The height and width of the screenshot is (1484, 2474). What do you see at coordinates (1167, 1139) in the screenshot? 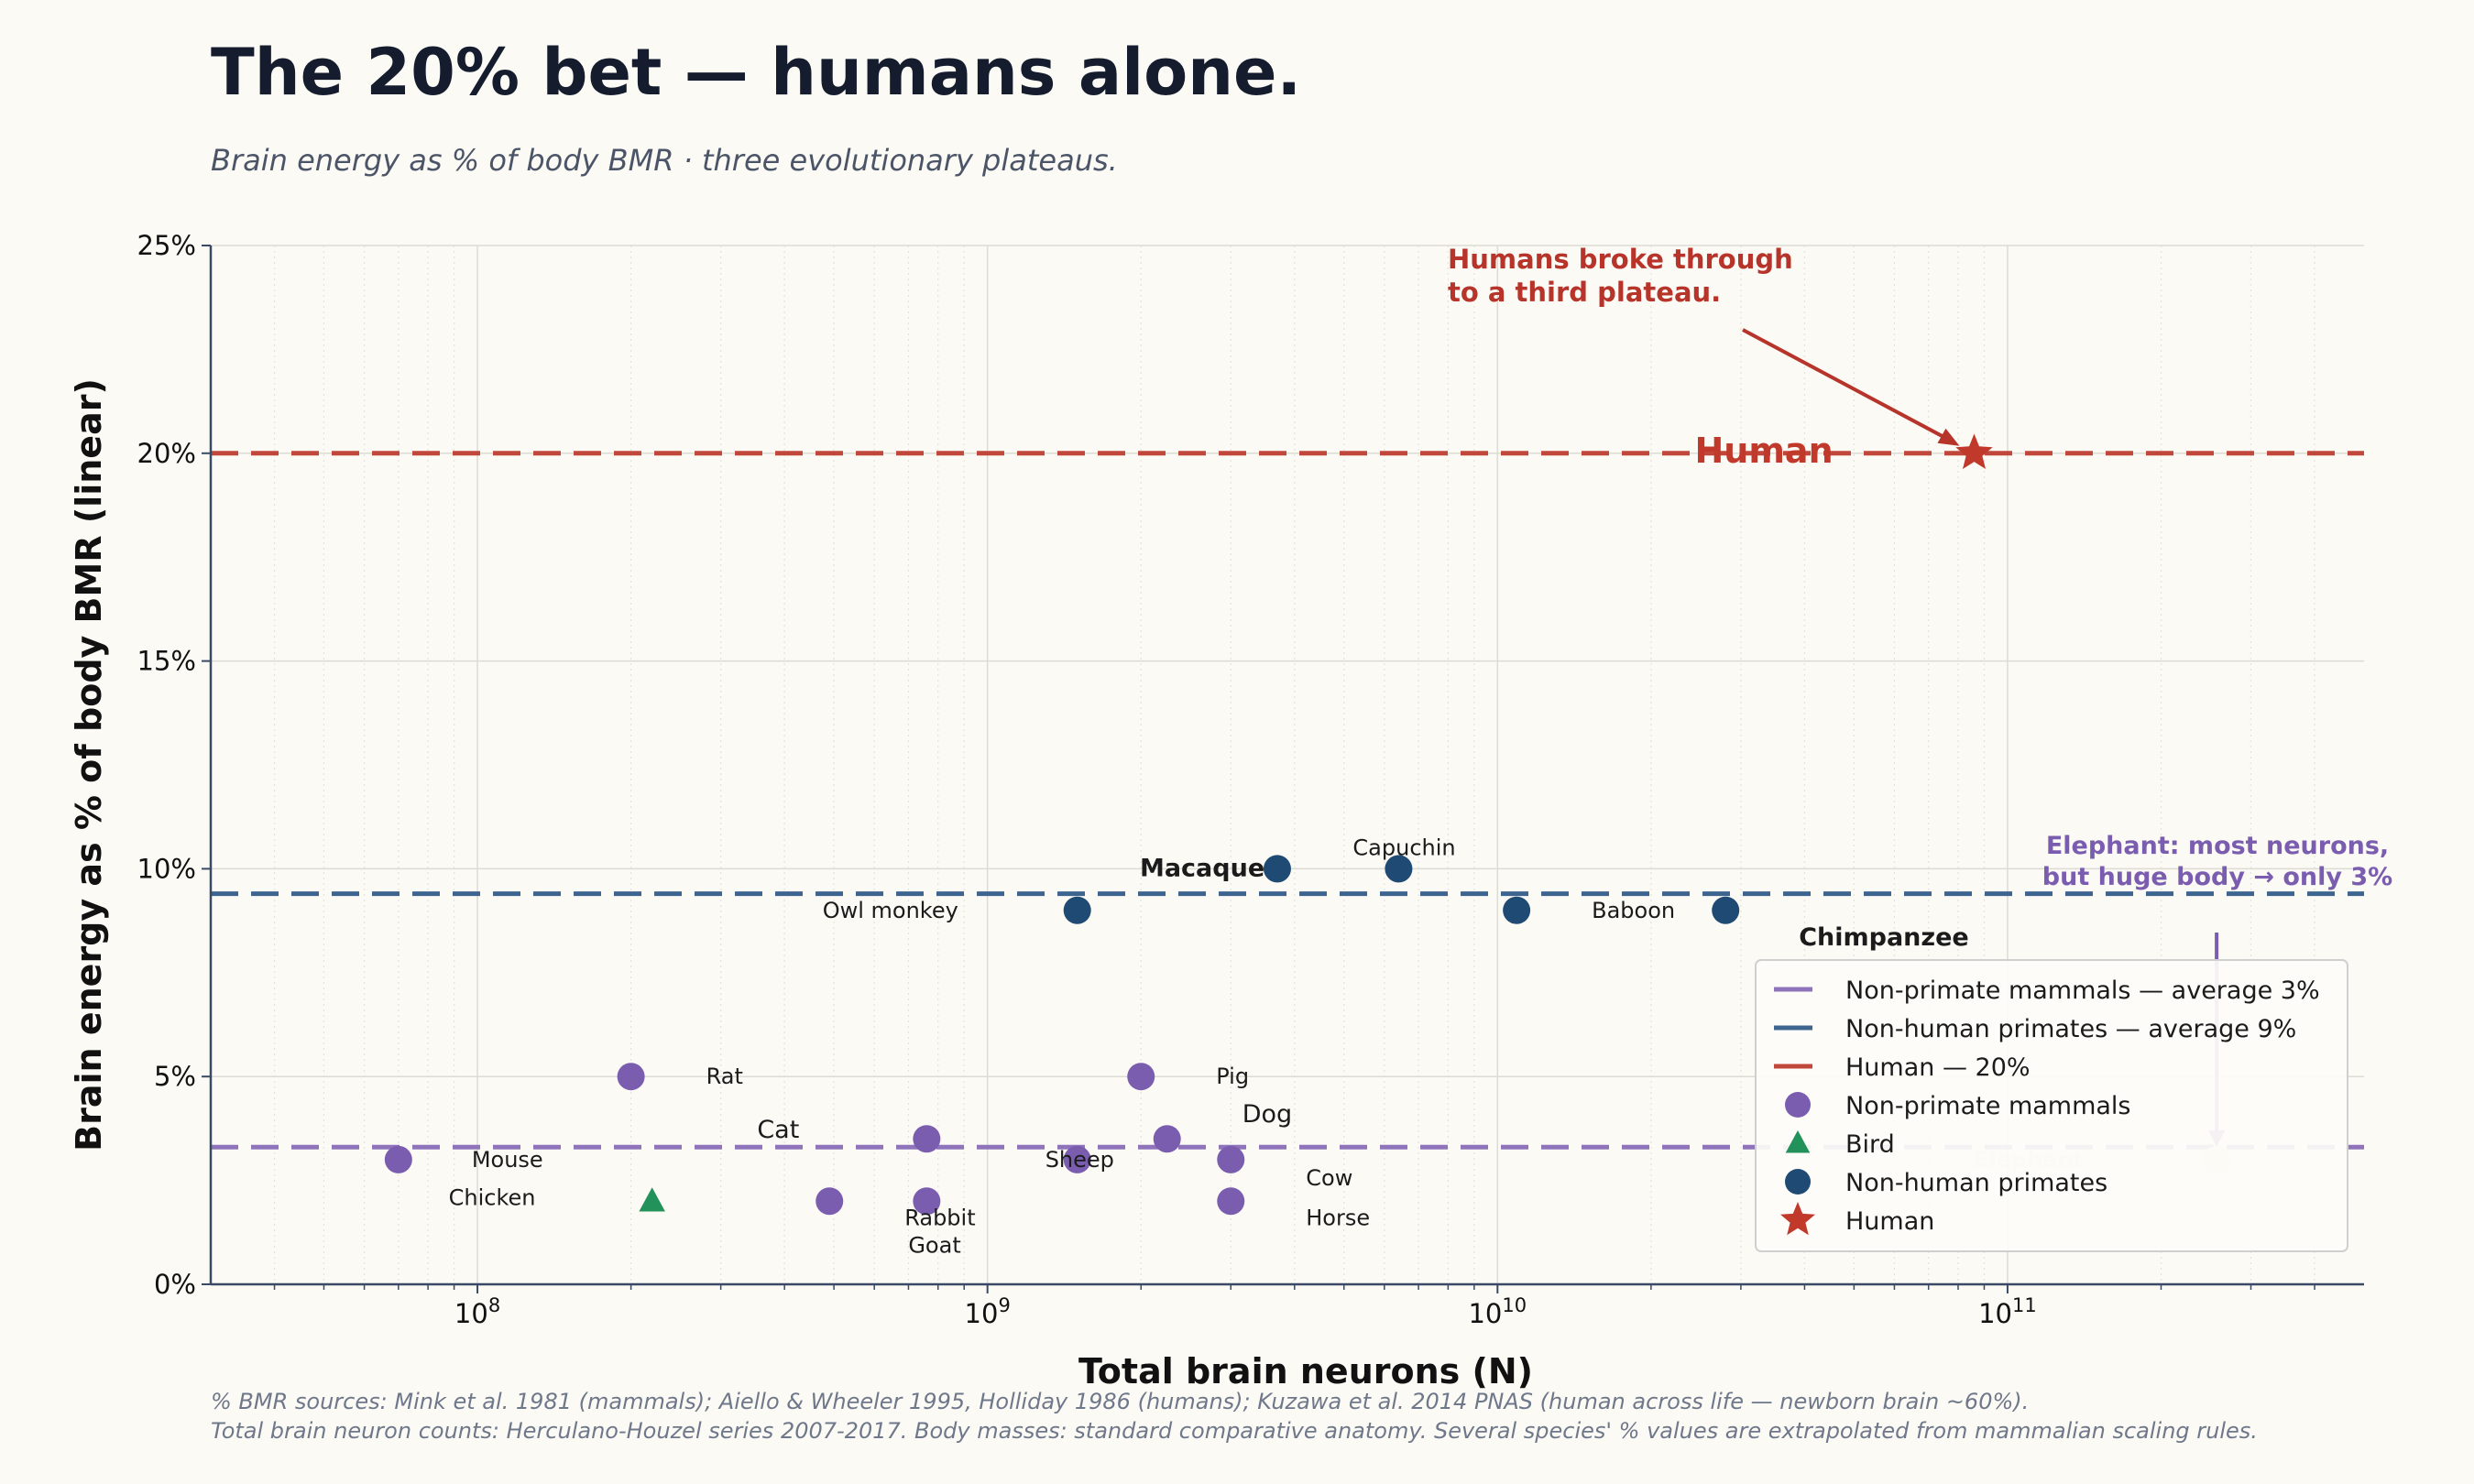
I see `point-dog` at bounding box center [1167, 1139].